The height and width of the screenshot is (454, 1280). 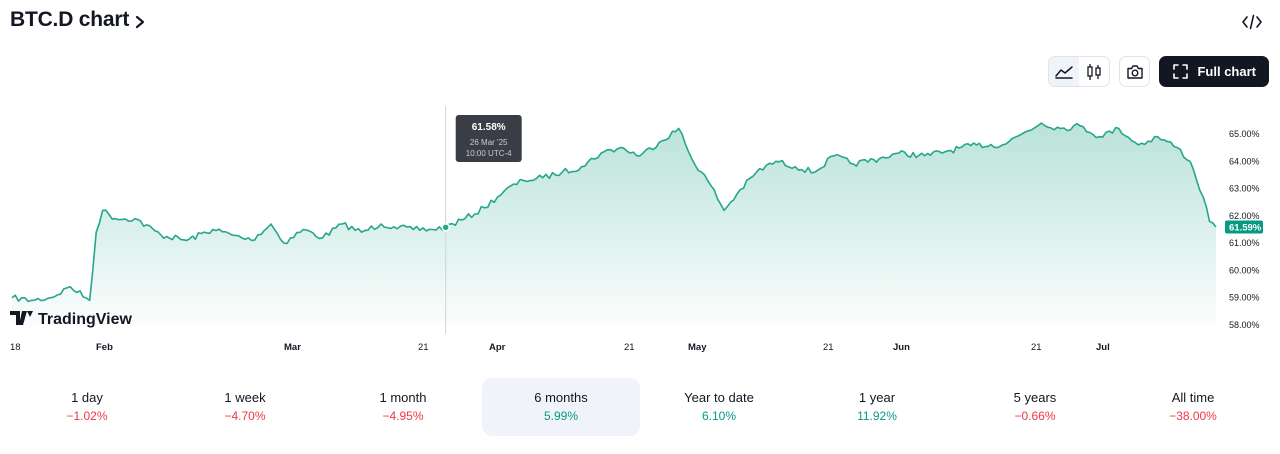 What do you see at coordinates (561, 407) in the screenshot?
I see `period-option: 6 months 5.99%` at bounding box center [561, 407].